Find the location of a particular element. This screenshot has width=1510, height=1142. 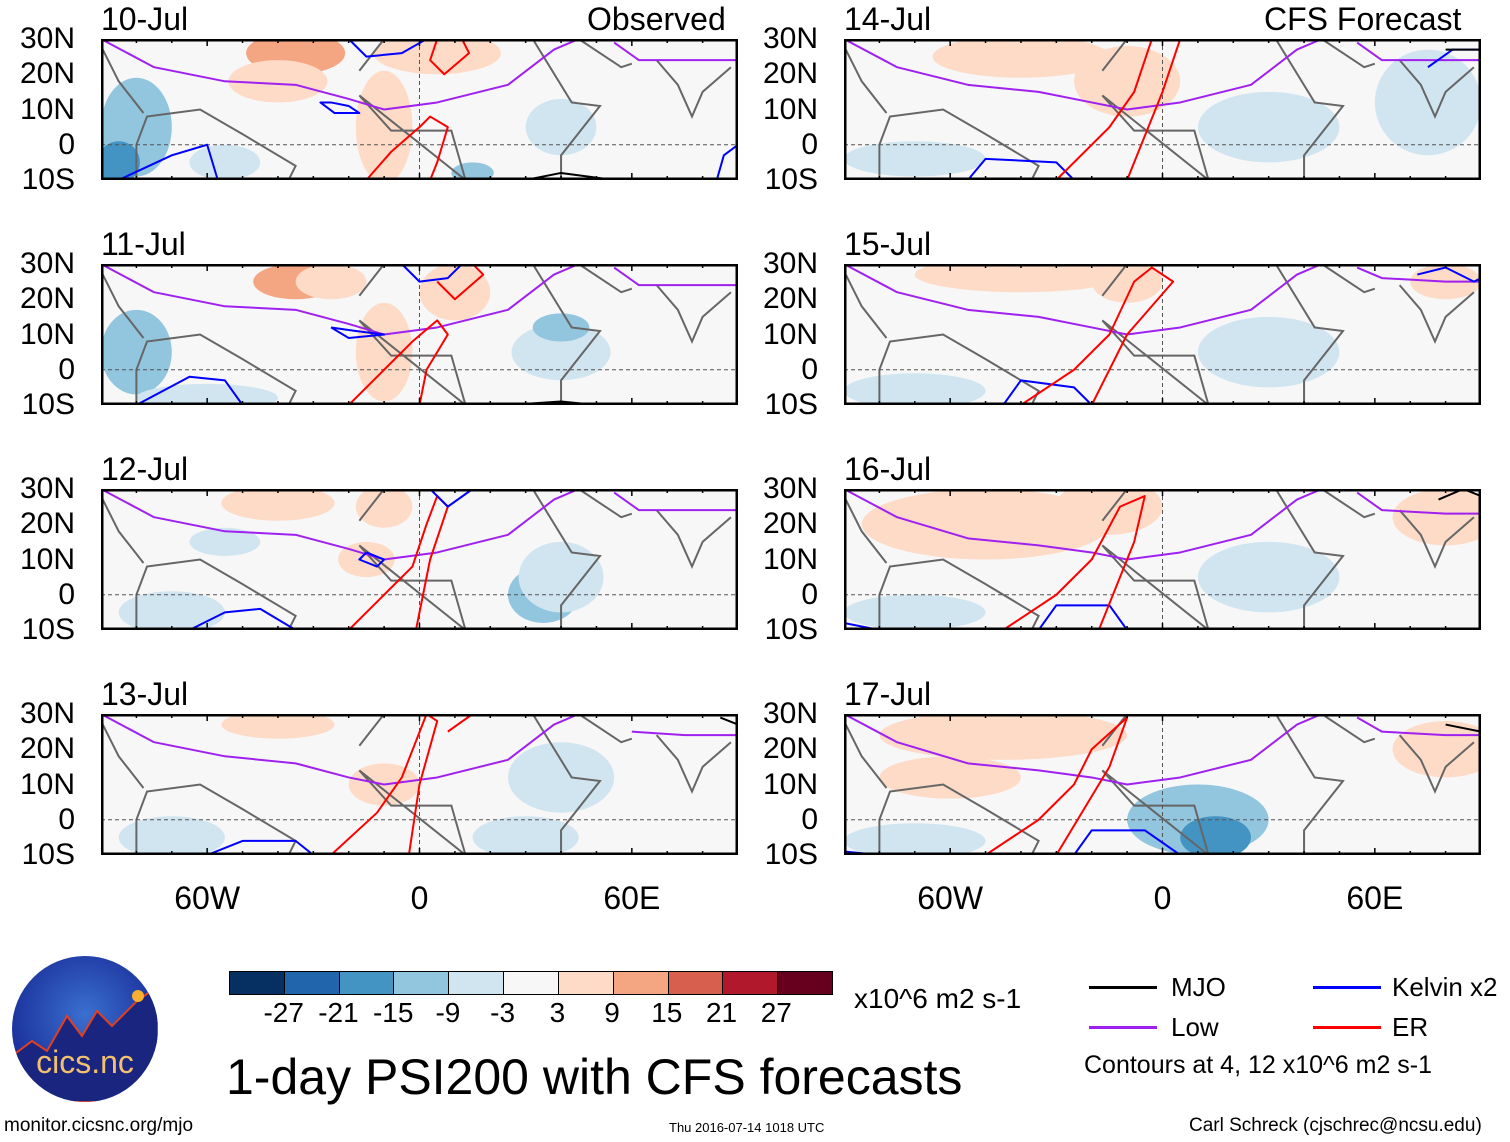

contour-mjo is located at coordinates (1463, 728).